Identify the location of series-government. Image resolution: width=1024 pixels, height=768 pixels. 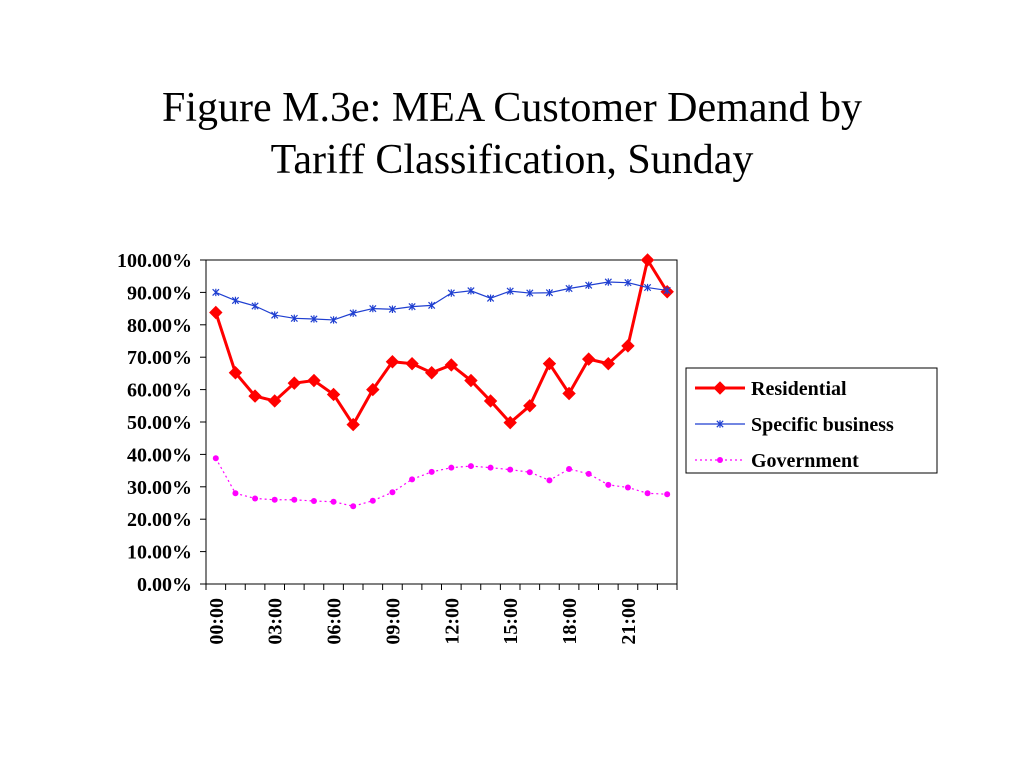
(441, 482).